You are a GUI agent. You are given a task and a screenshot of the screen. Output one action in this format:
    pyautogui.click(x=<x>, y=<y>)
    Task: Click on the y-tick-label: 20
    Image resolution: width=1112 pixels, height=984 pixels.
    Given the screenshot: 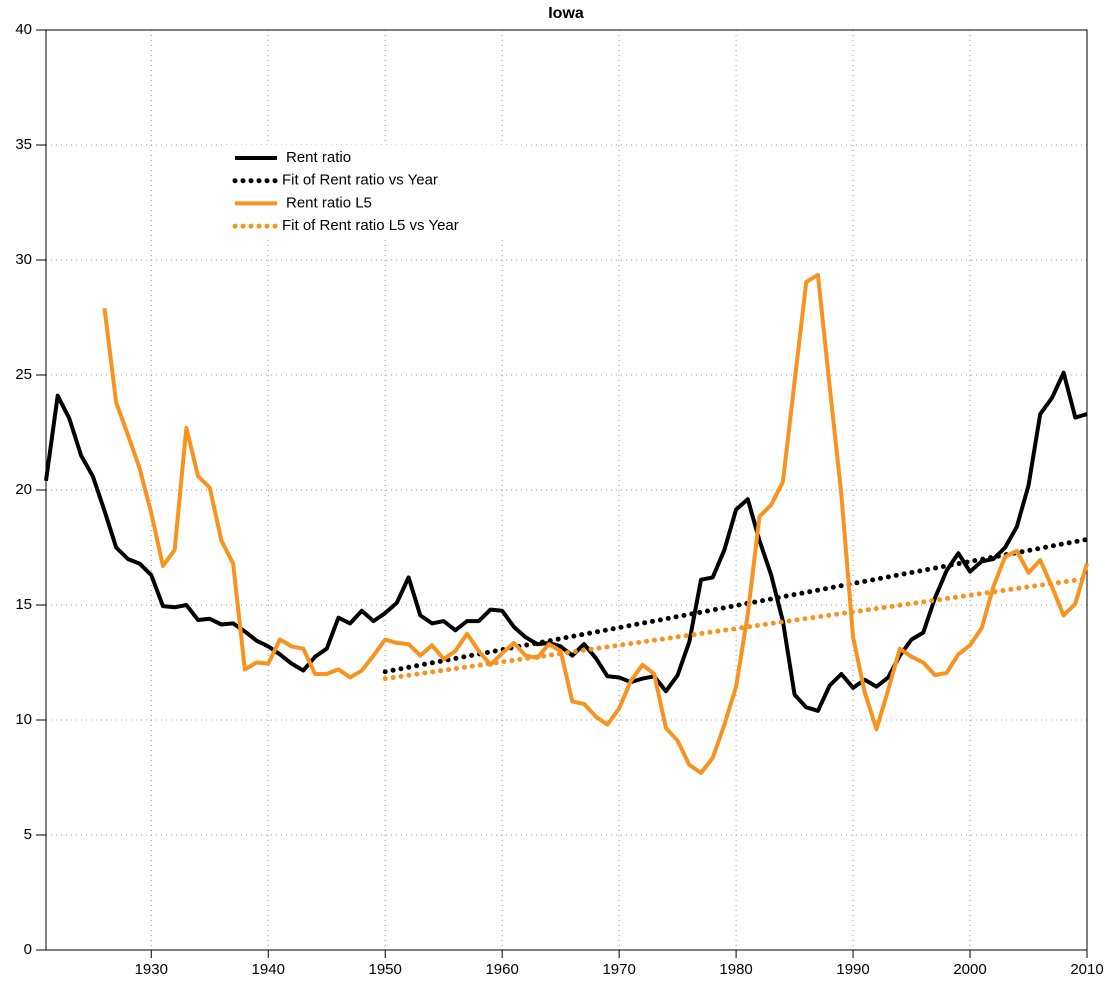 What is the action you would take?
    pyautogui.click(x=23, y=489)
    